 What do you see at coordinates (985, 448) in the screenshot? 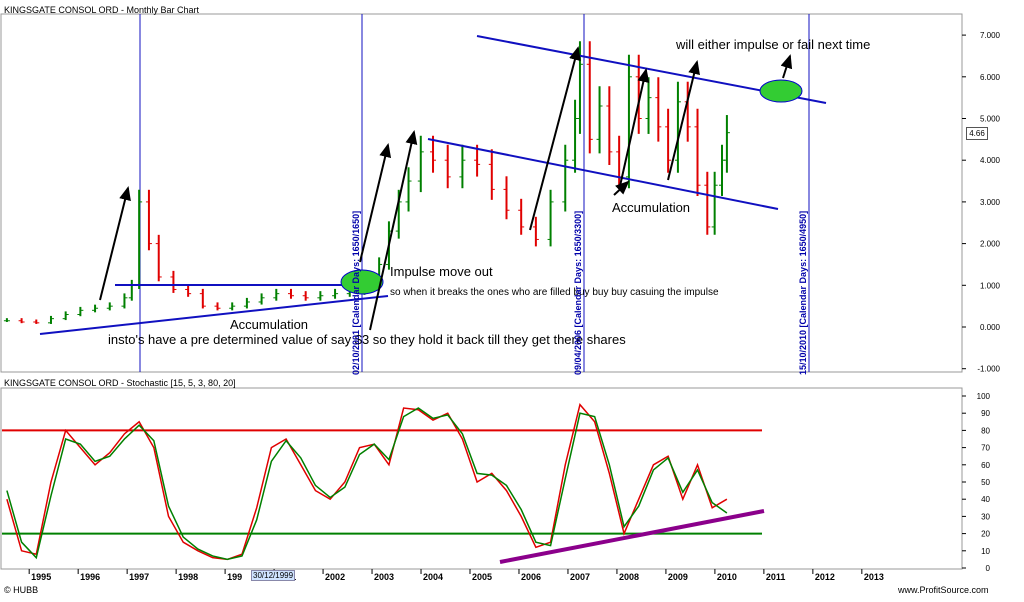
I see `stoch-y-tick-label: 70` at bounding box center [985, 448].